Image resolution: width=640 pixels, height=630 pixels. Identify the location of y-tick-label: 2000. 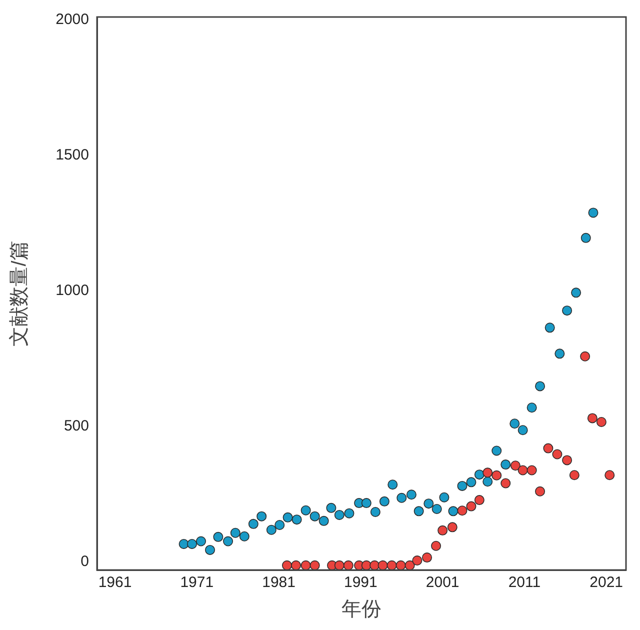
(72, 19).